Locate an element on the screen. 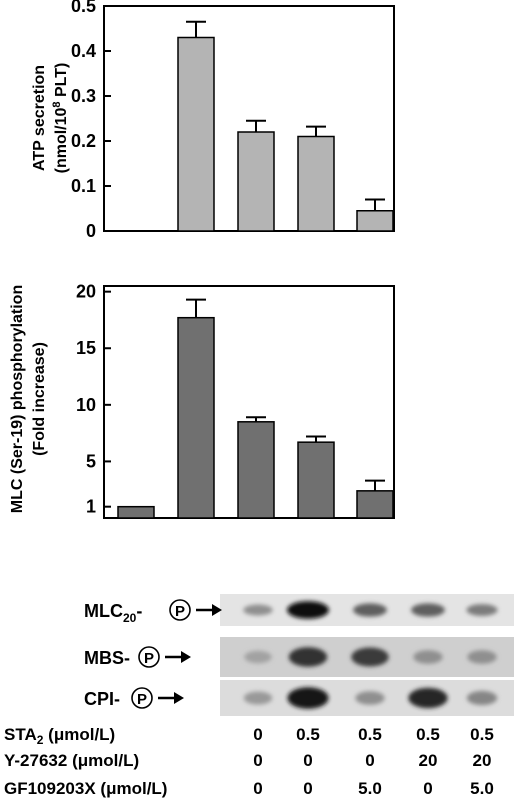  y-tick-label: 0.4 is located at coordinates (83, 51).